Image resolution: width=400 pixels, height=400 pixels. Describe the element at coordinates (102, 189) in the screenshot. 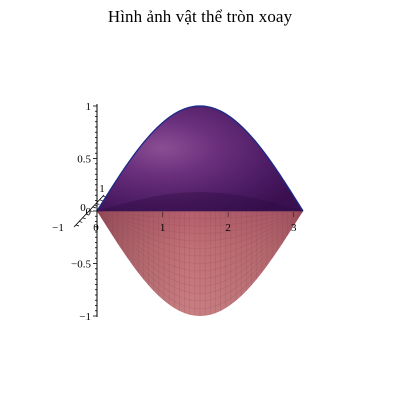

I see `y-tick-label: 1` at that location.